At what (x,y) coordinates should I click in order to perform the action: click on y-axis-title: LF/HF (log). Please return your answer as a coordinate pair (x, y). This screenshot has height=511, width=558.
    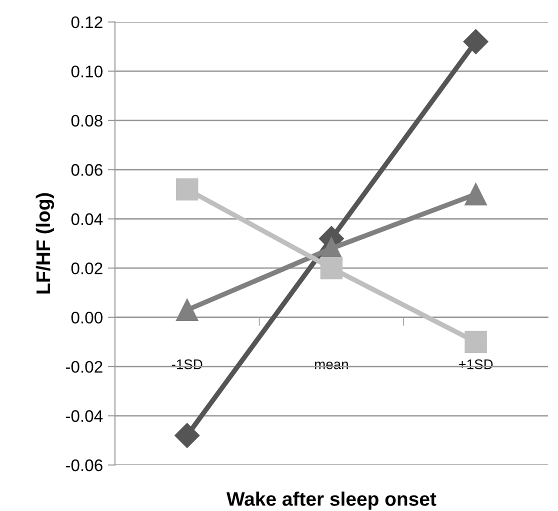
    Looking at the image, I should click on (45, 243).